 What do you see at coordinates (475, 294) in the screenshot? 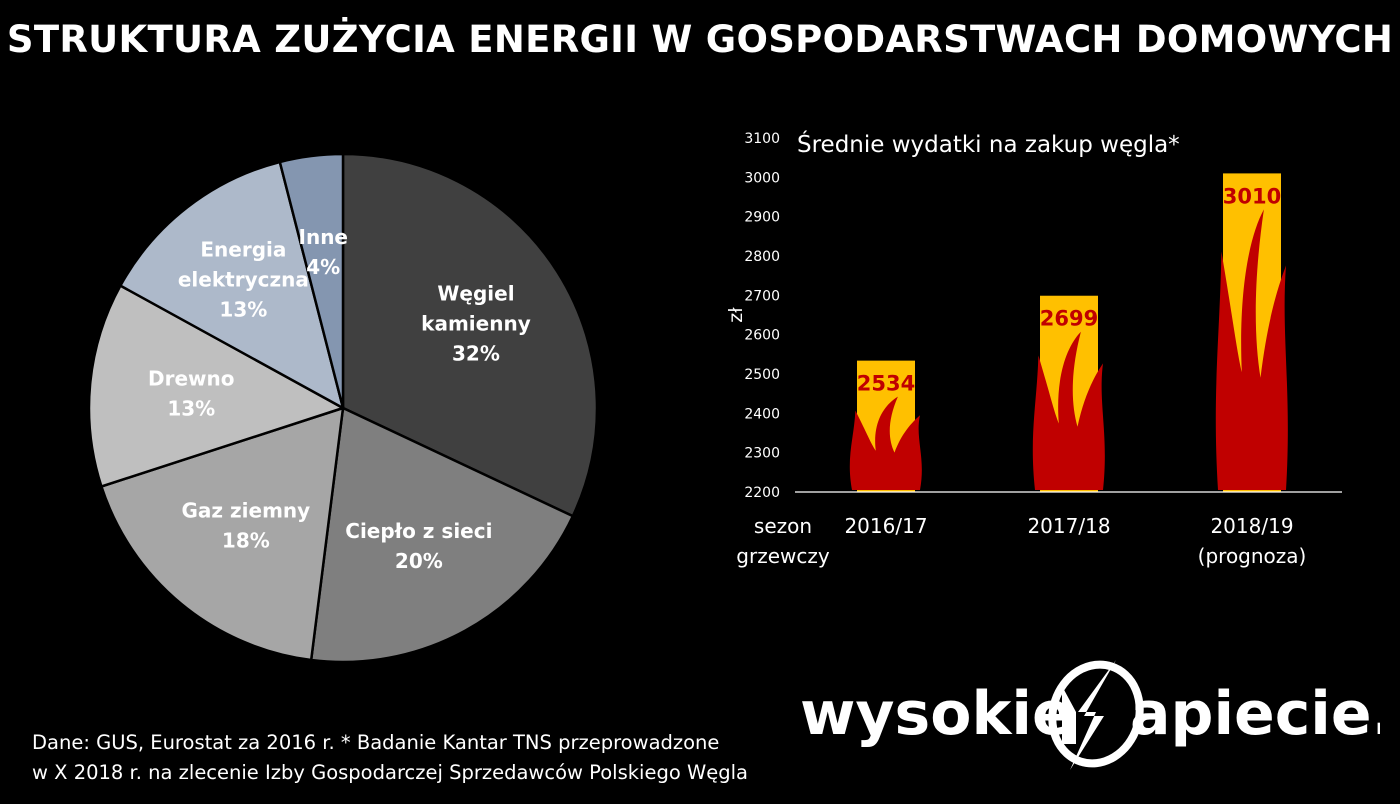
I see `pie-slice-name: Węgiel` at bounding box center [475, 294].